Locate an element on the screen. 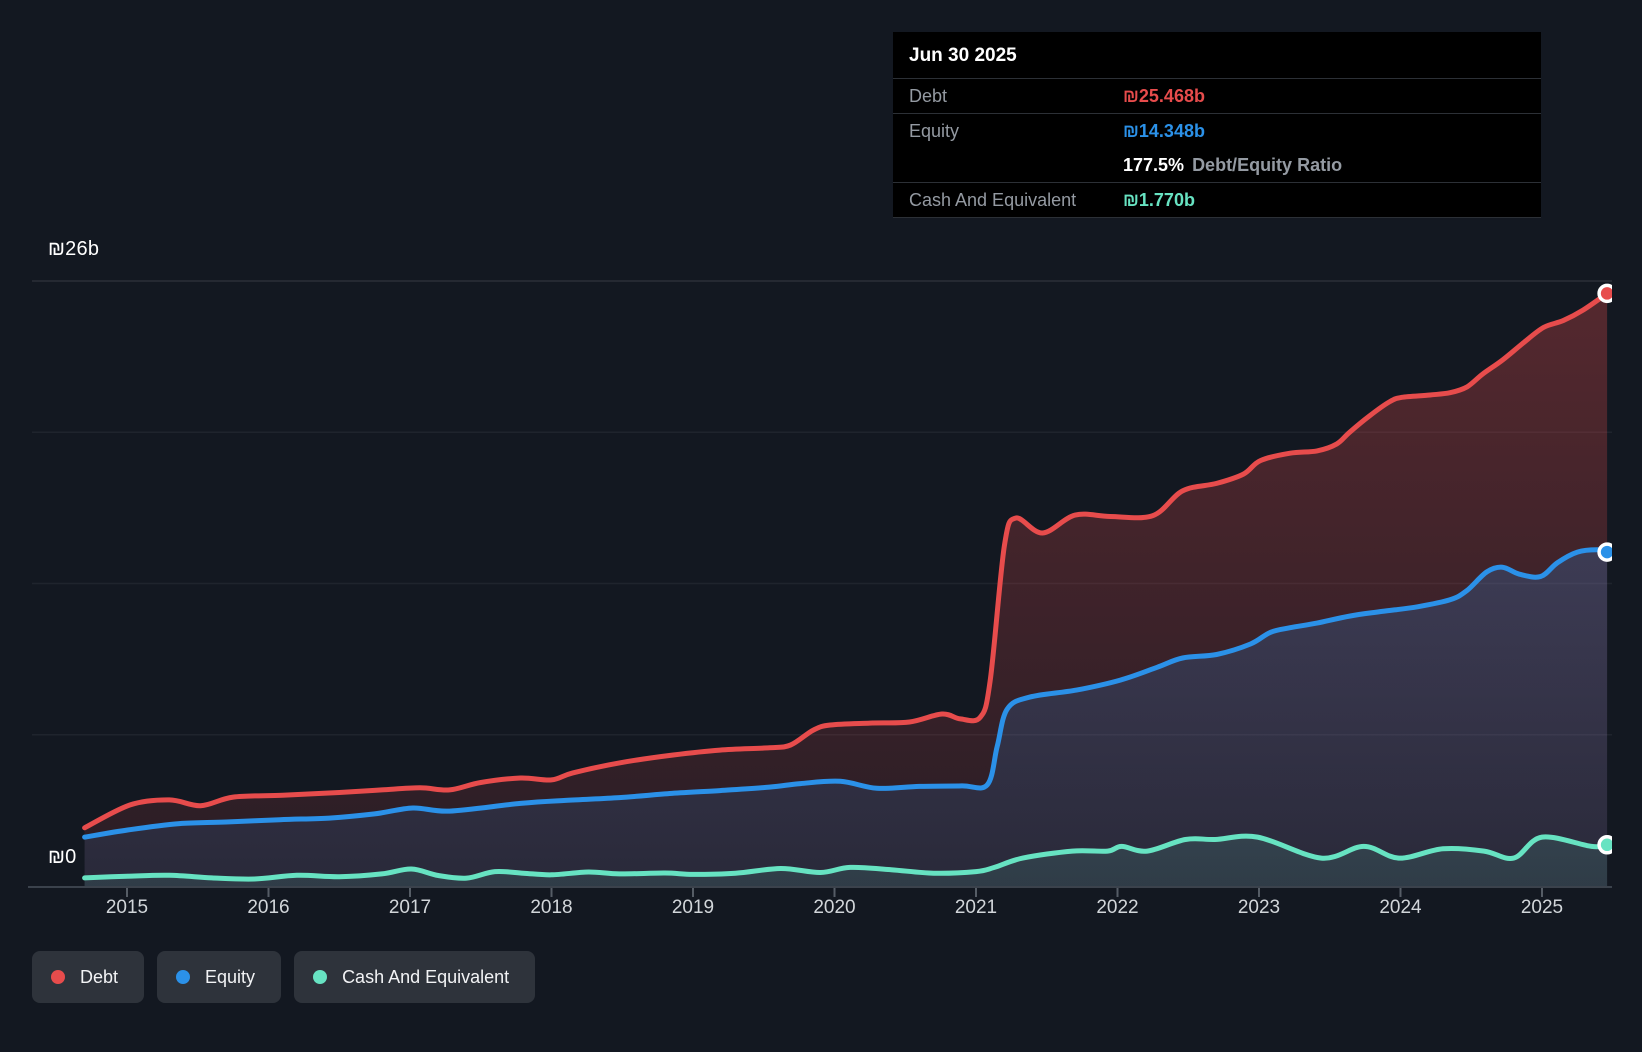 This screenshot has width=1642, height=1052. tooltip-row-debt: Debt ₪25.468b is located at coordinates (1217, 96).